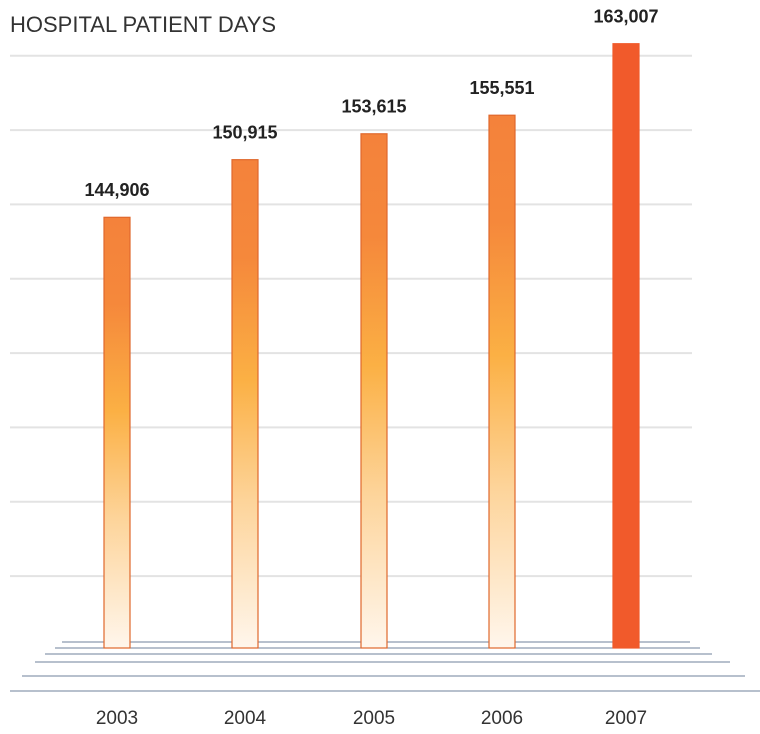 The width and height of the screenshot is (760, 734). What do you see at coordinates (373, 107) in the screenshot?
I see `value-label: 153,615` at bounding box center [373, 107].